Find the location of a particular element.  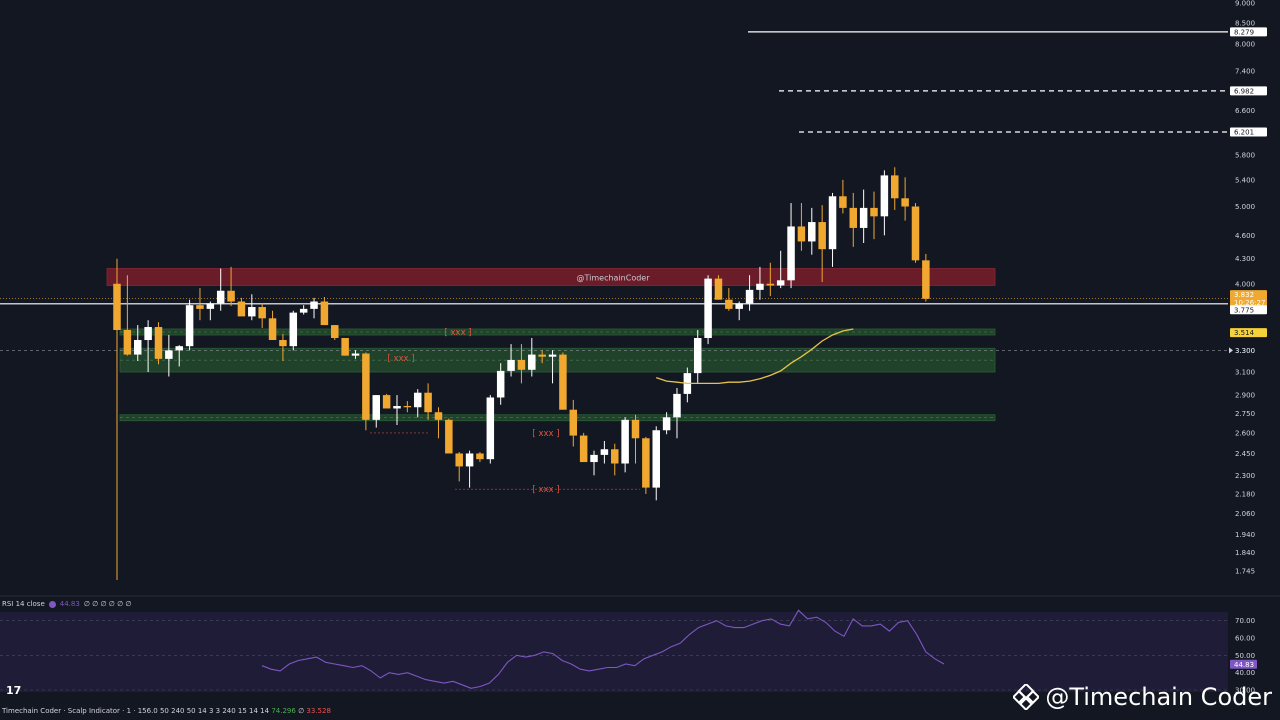

price-tick-label: 5.400 is located at coordinates (1245, 180).